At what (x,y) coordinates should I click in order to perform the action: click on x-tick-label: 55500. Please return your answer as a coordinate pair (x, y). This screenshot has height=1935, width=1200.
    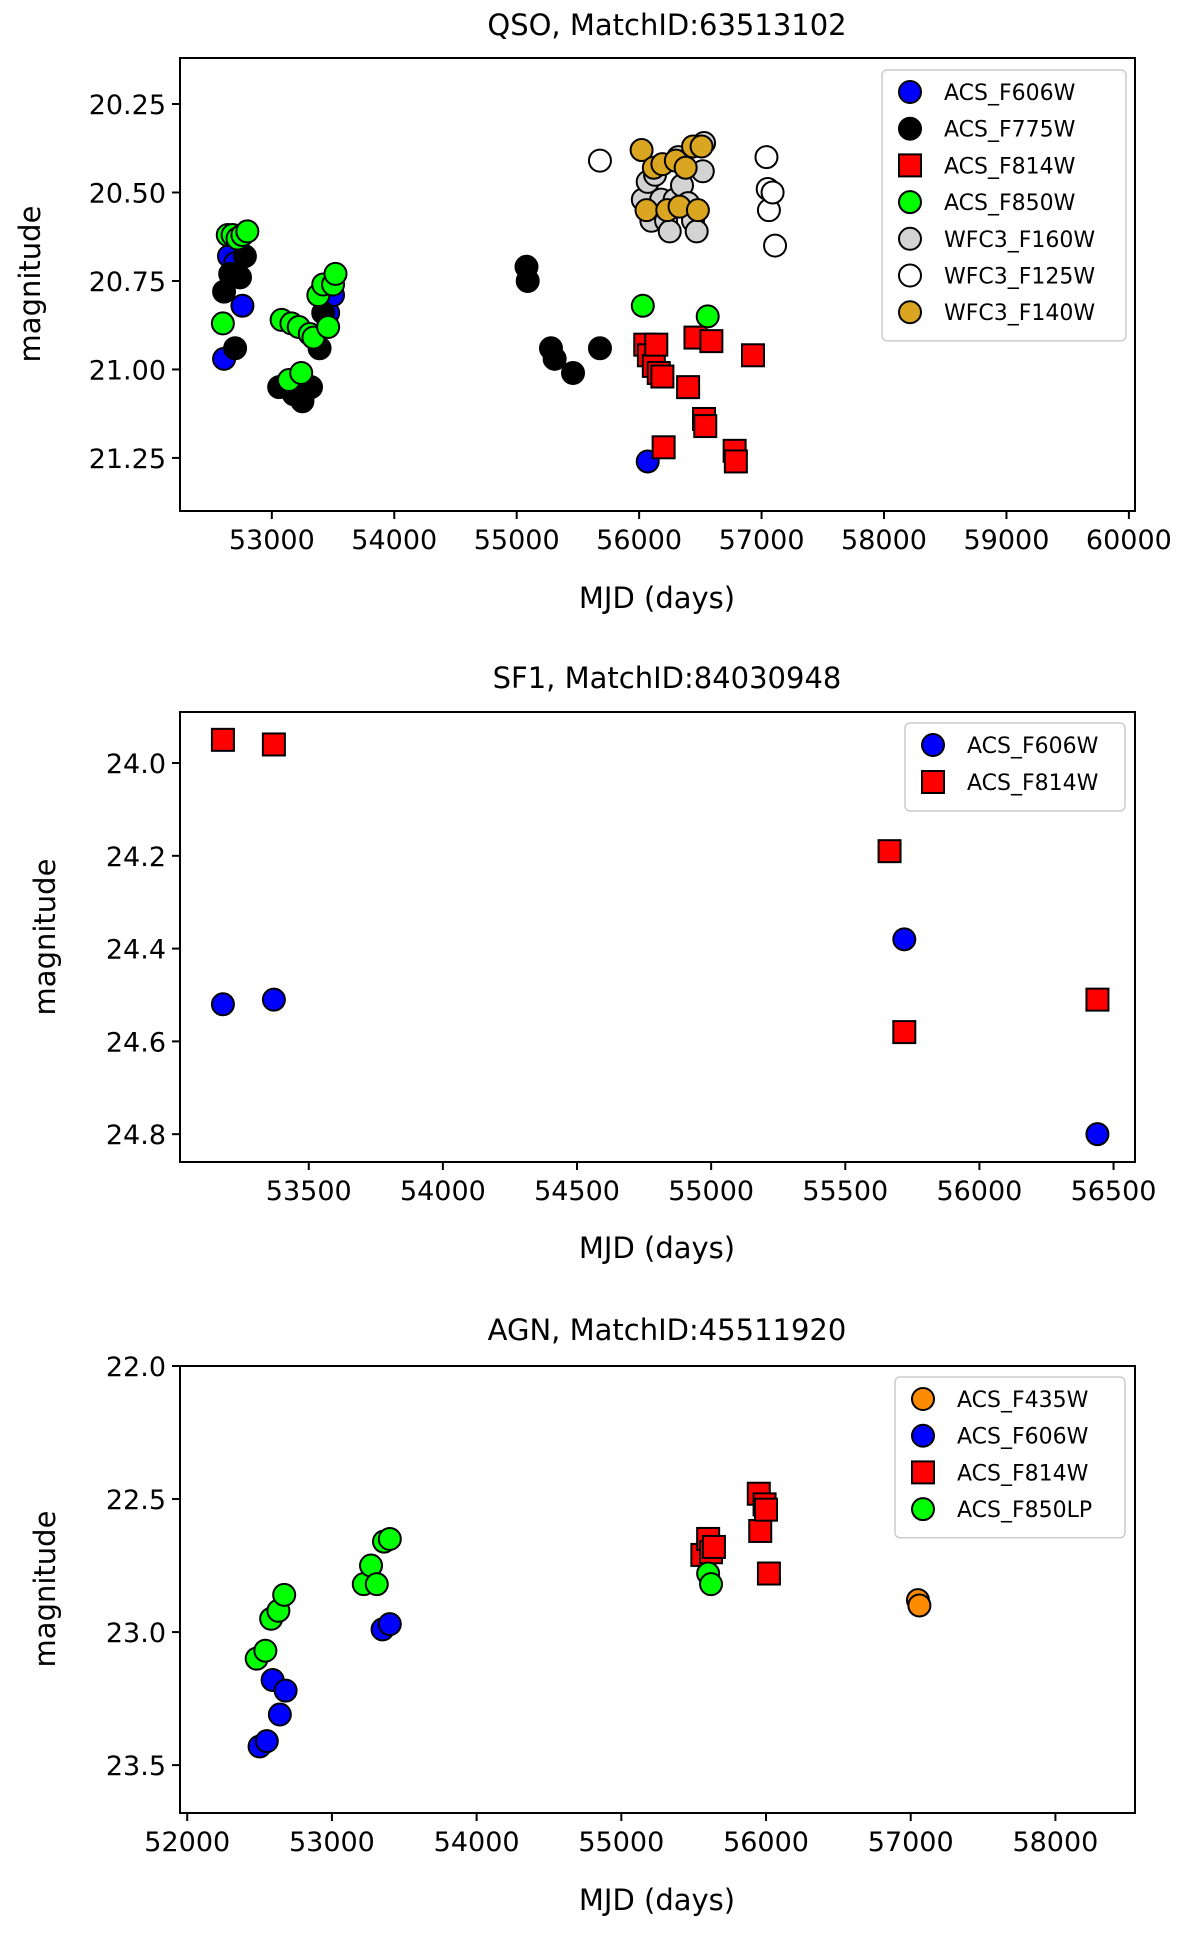
    Looking at the image, I should click on (845, 1191).